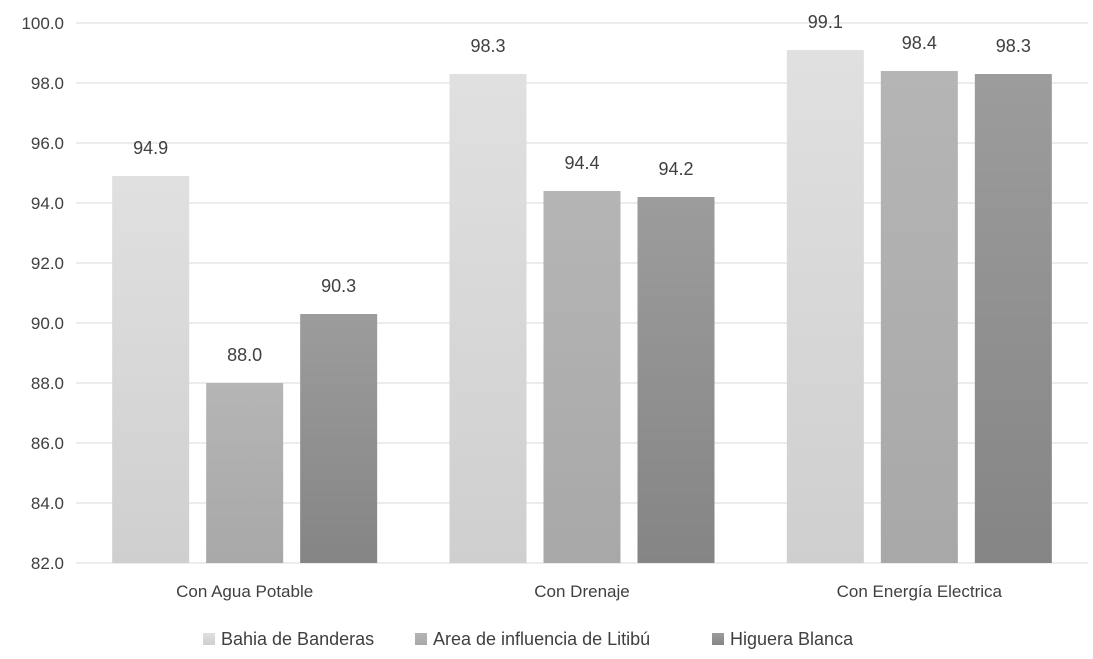 The height and width of the screenshot is (659, 1093). What do you see at coordinates (47, 563) in the screenshot?
I see `y-tick-label: 82.0` at bounding box center [47, 563].